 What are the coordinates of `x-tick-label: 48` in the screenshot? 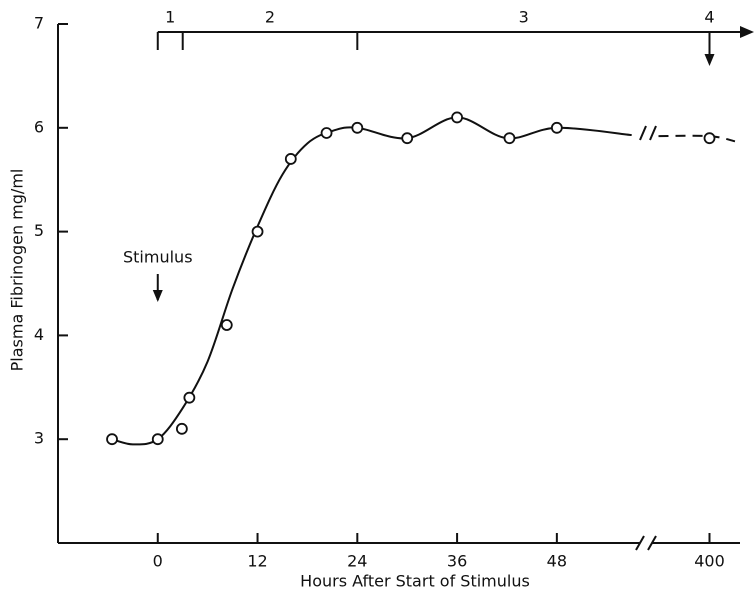 It's located at (557, 561).